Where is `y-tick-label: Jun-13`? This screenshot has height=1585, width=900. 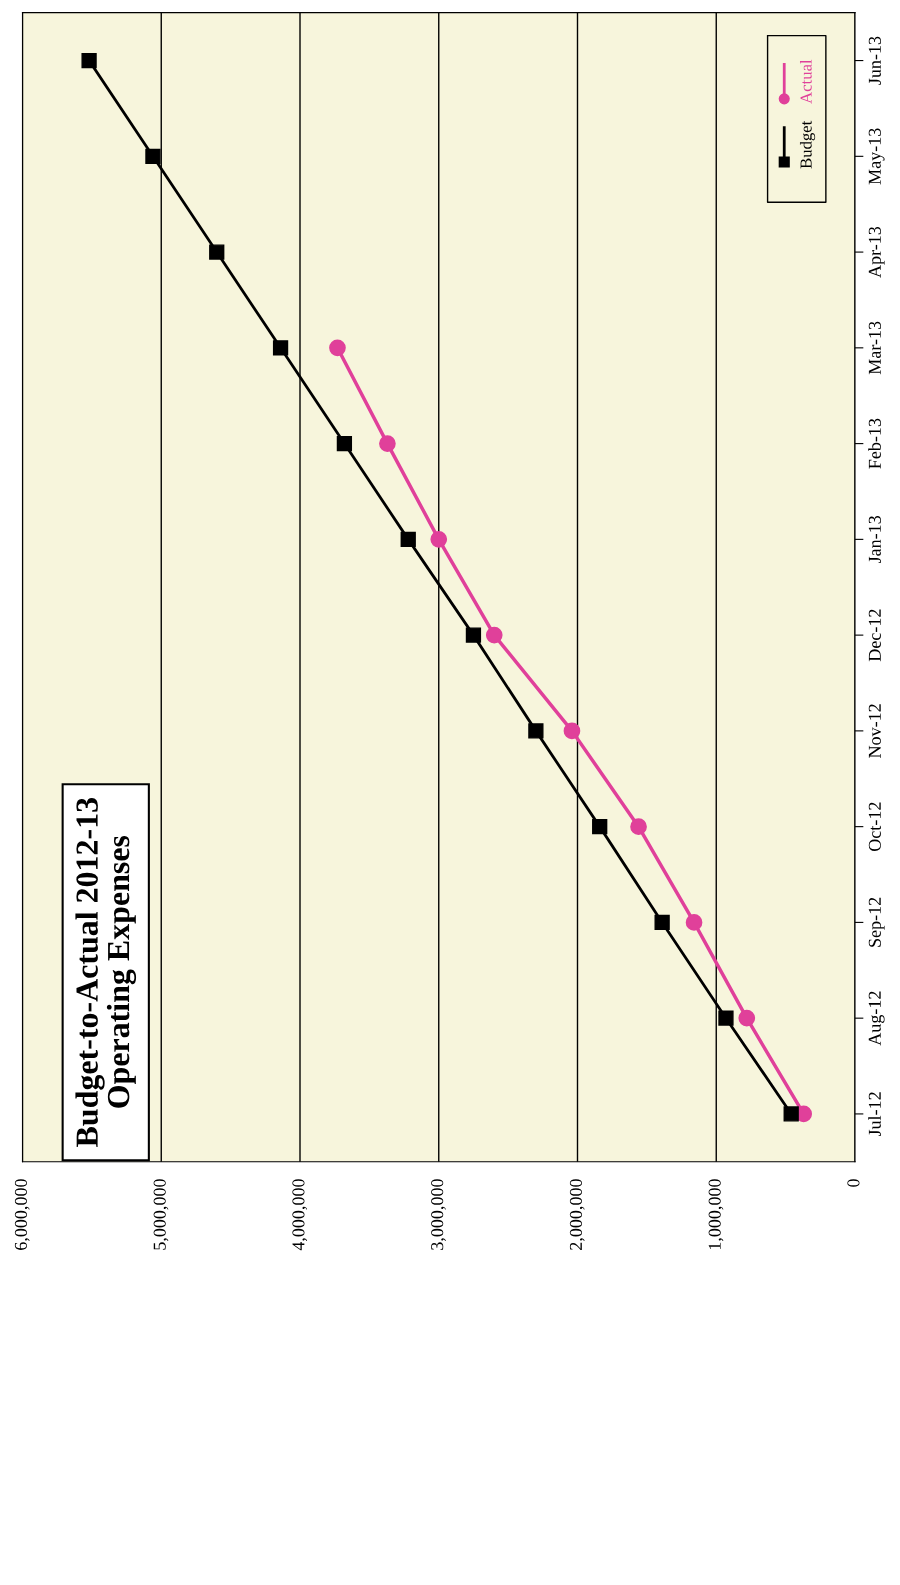 y-tick-label: Jun-13 is located at coordinates (874, 60).